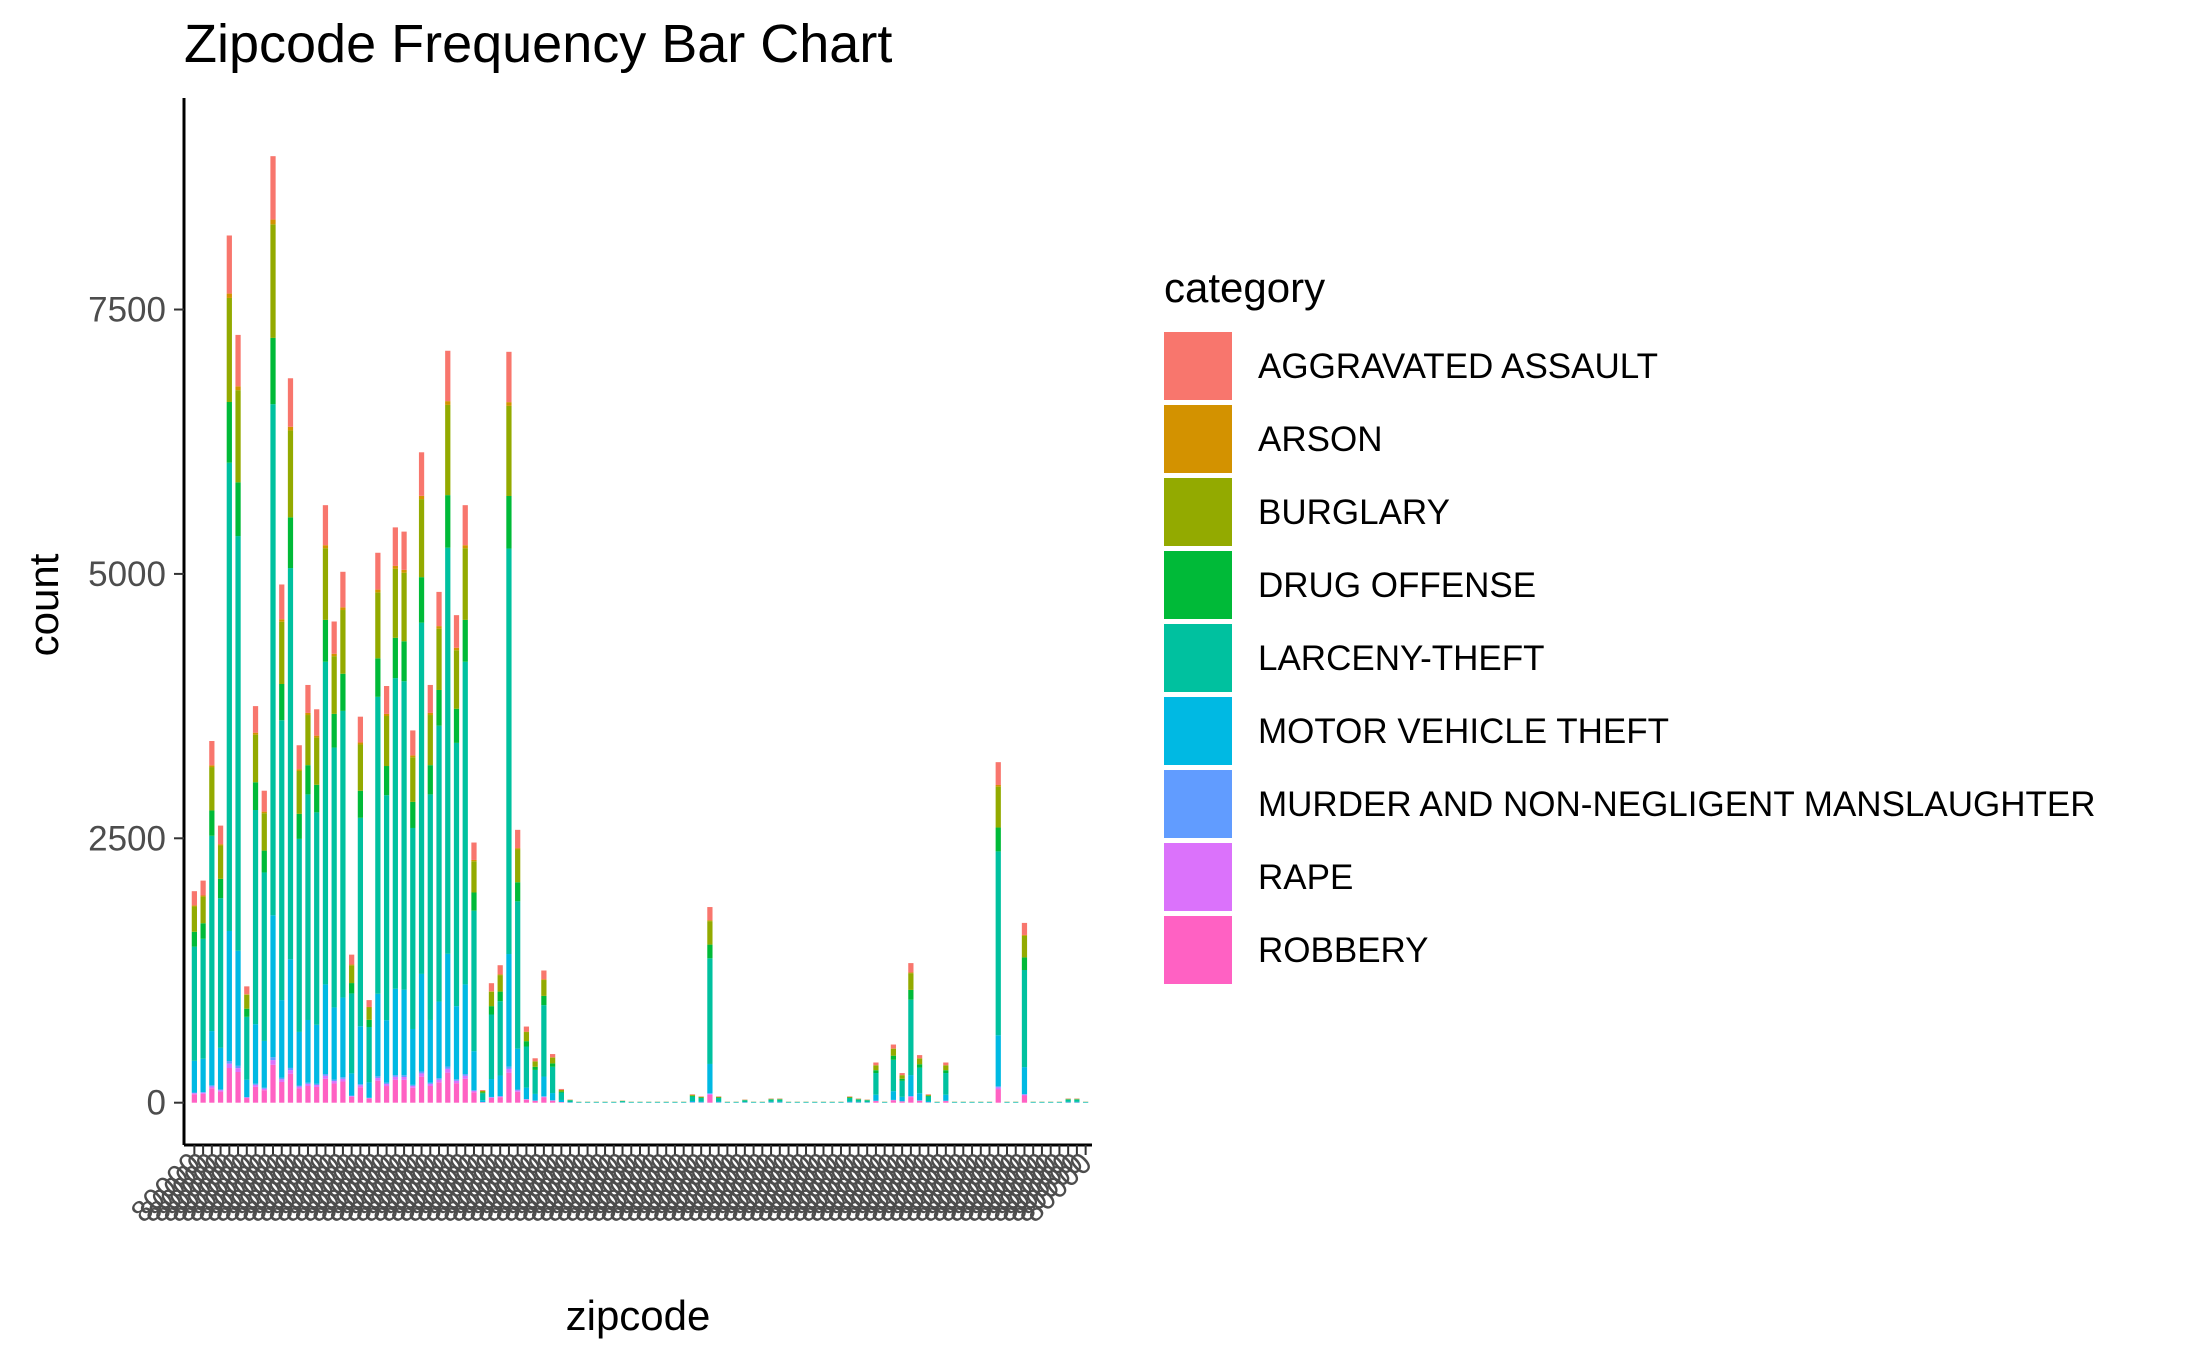 This screenshot has height=1350, width=2187. I want to click on legend-label: ARSON, so click(1320, 439).